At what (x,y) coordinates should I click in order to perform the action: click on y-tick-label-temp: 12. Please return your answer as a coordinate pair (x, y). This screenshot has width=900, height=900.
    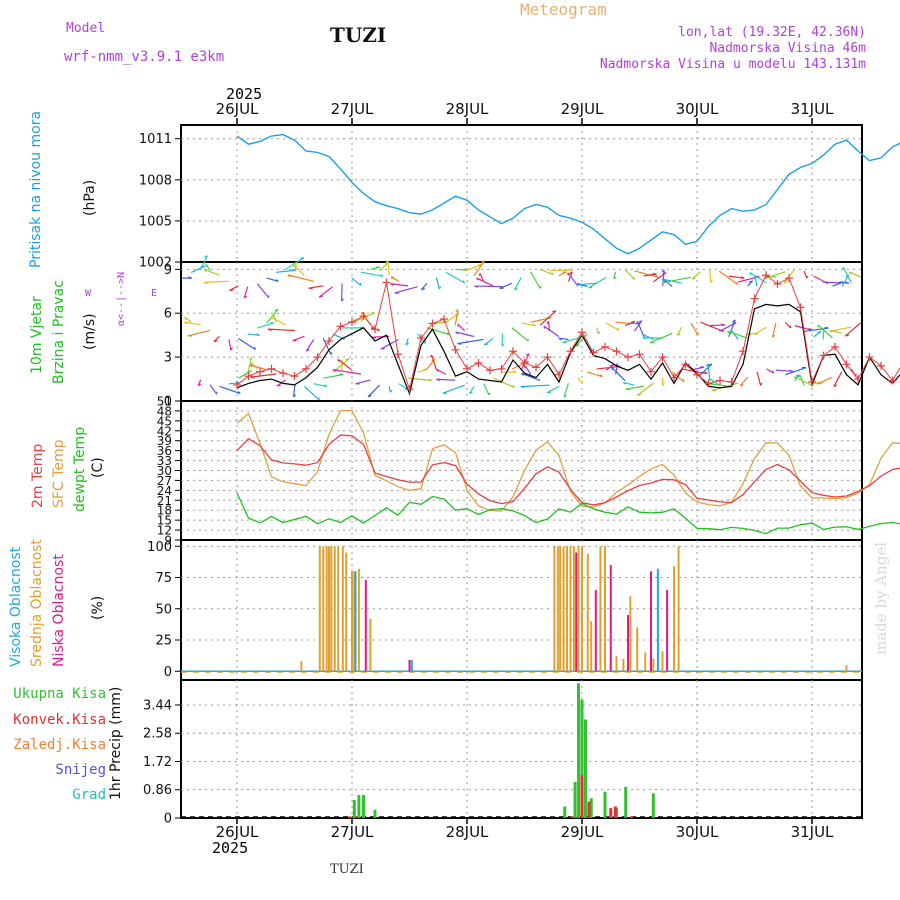
    Looking at the image, I should click on (164, 531).